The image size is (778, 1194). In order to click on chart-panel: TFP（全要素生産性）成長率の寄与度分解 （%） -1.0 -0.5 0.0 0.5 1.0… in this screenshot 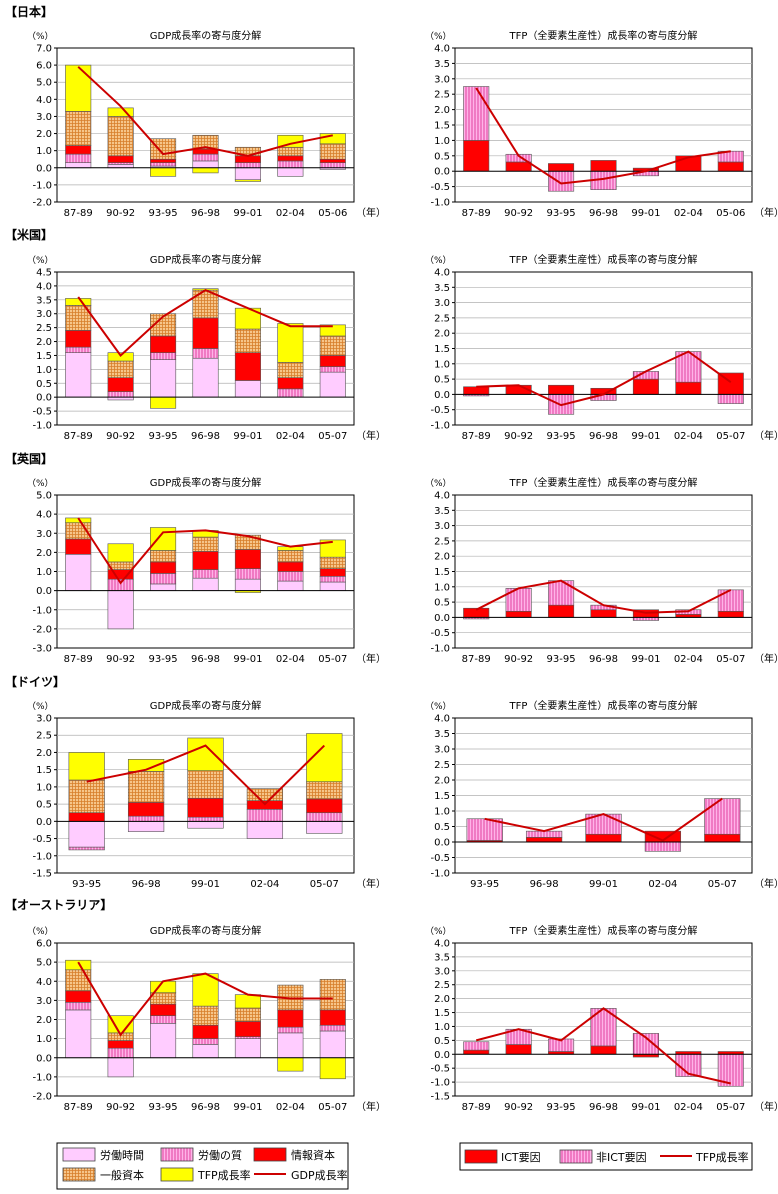, I will do `click(601, 347)`.